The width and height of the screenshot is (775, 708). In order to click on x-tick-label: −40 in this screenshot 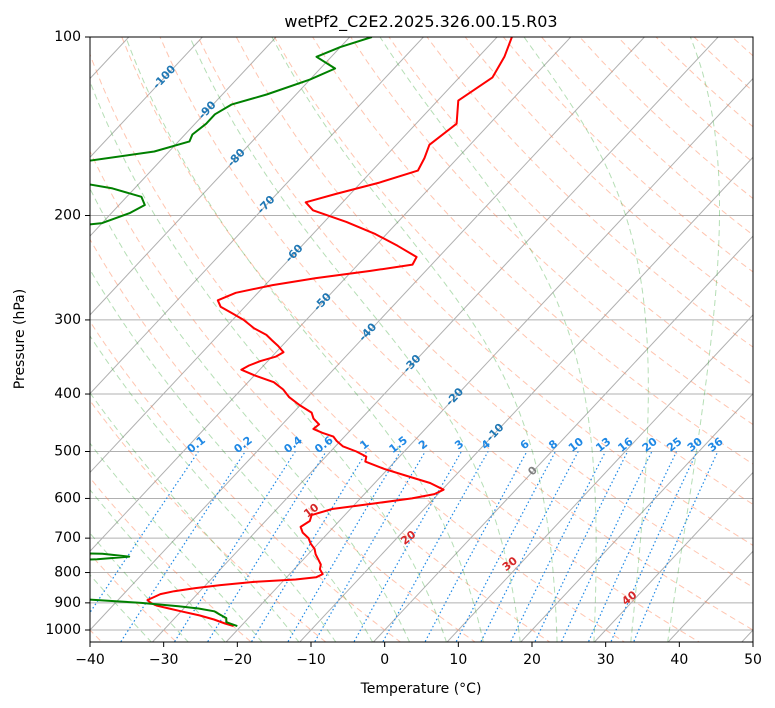, I will do `click(90, 660)`.